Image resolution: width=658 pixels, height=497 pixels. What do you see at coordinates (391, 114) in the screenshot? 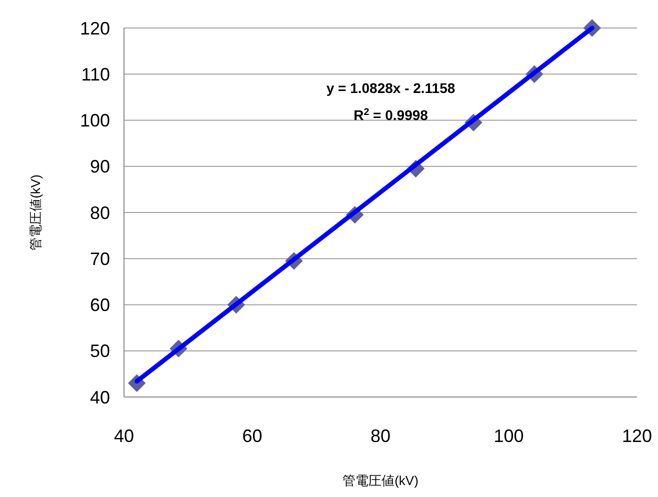
I see `annotation: R$^{2}$ = 0.9998` at bounding box center [391, 114].